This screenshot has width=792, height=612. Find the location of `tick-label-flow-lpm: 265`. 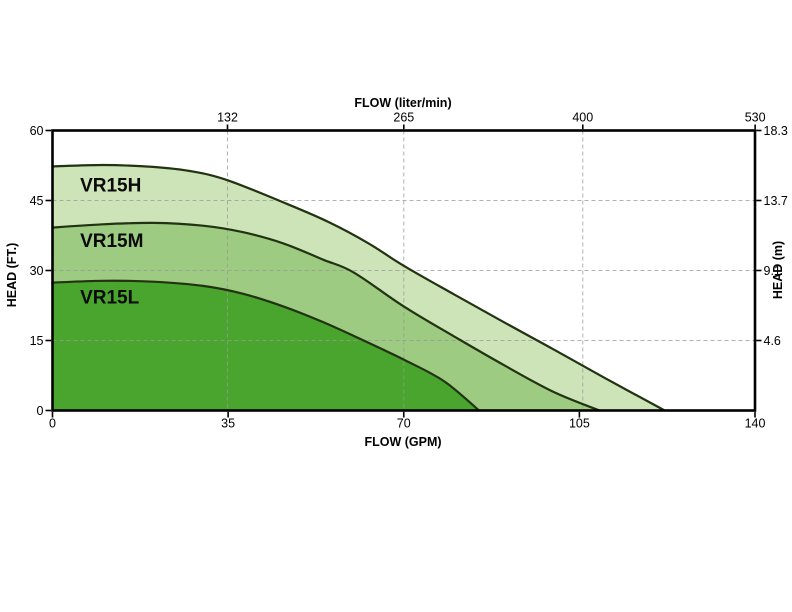

tick-label-flow-lpm: 265 is located at coordinates (403, 118).